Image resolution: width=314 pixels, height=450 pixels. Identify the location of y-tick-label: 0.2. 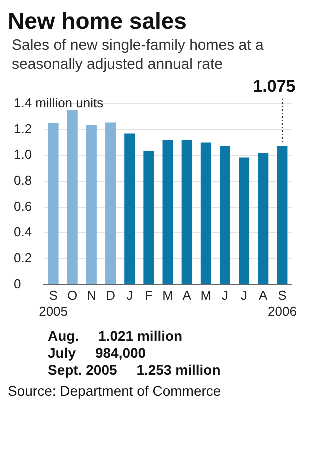
(23, 258).